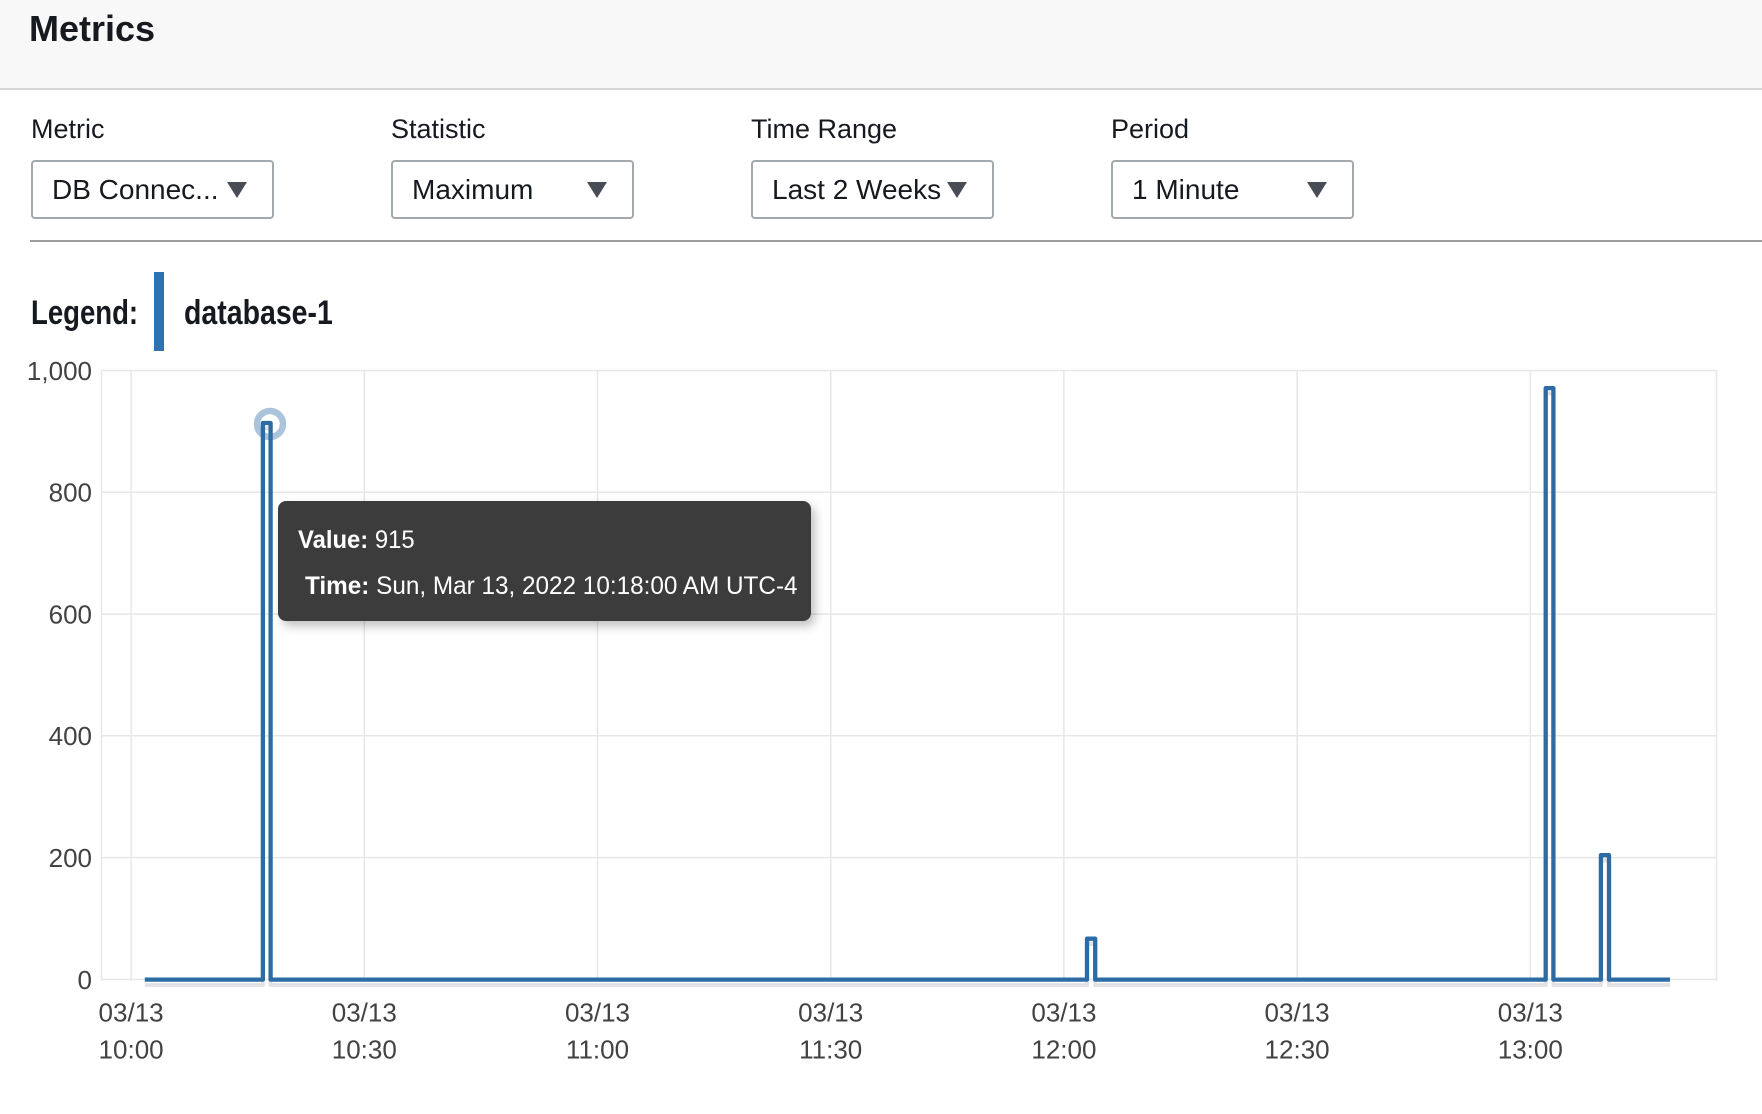 Image resolution: width=1762 pixels, height=1114 pixels. I want to click on svg-text: 11:00, so click(597, 1050).